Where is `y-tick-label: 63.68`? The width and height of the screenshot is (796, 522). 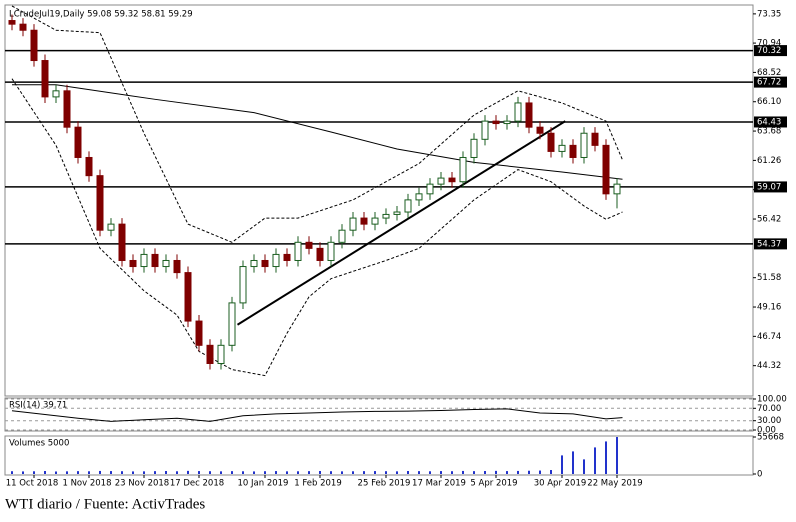
y-tick-label: 63.68 is located at coordinates (769, 132).